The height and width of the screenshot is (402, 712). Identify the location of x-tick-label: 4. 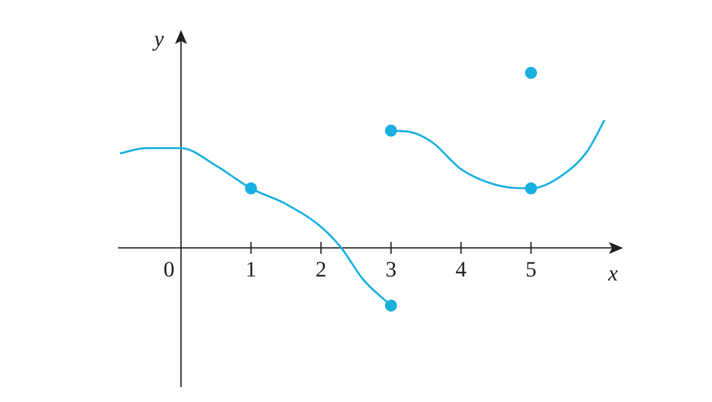
(461, 269).